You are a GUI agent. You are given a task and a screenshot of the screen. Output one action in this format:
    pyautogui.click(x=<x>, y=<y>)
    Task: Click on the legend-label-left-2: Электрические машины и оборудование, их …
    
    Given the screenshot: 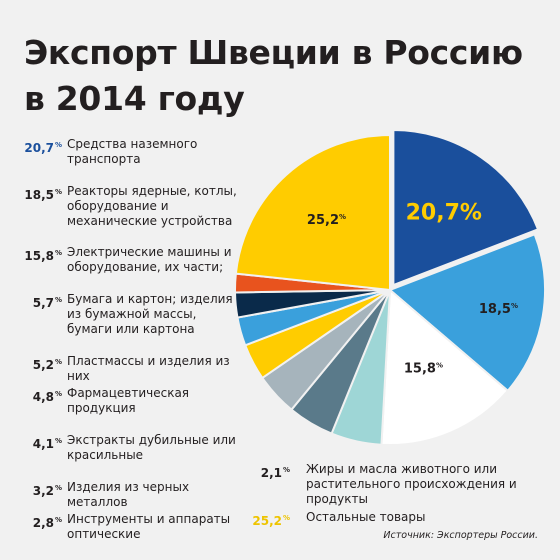 What is the action you would take?
    pyautogui.click(x=149, y=259)
    